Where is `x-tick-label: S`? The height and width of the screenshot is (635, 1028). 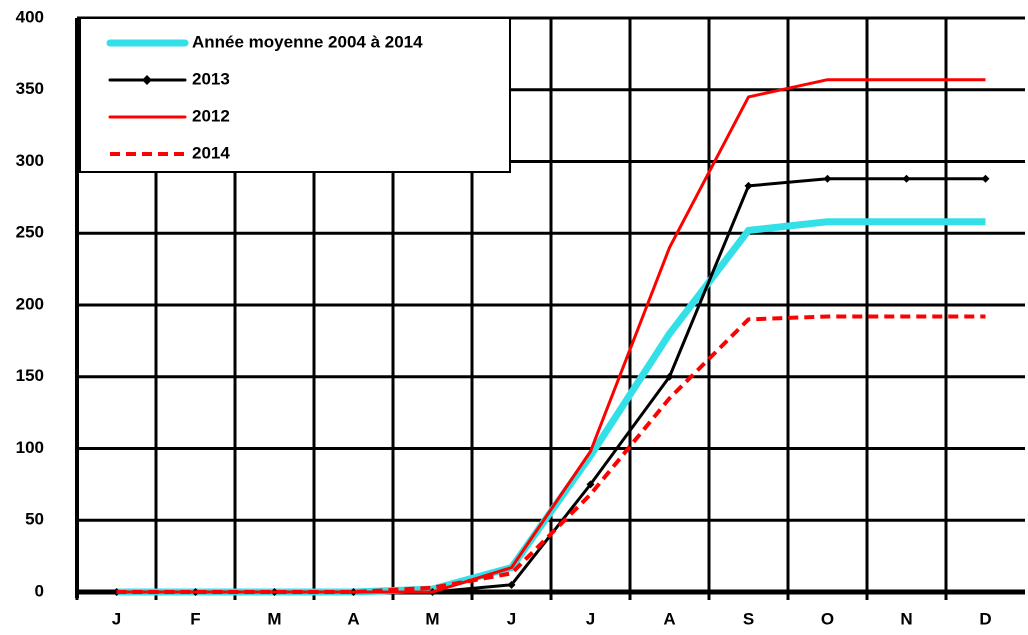
x-tick-label: S is located at coordinates (748, 618).